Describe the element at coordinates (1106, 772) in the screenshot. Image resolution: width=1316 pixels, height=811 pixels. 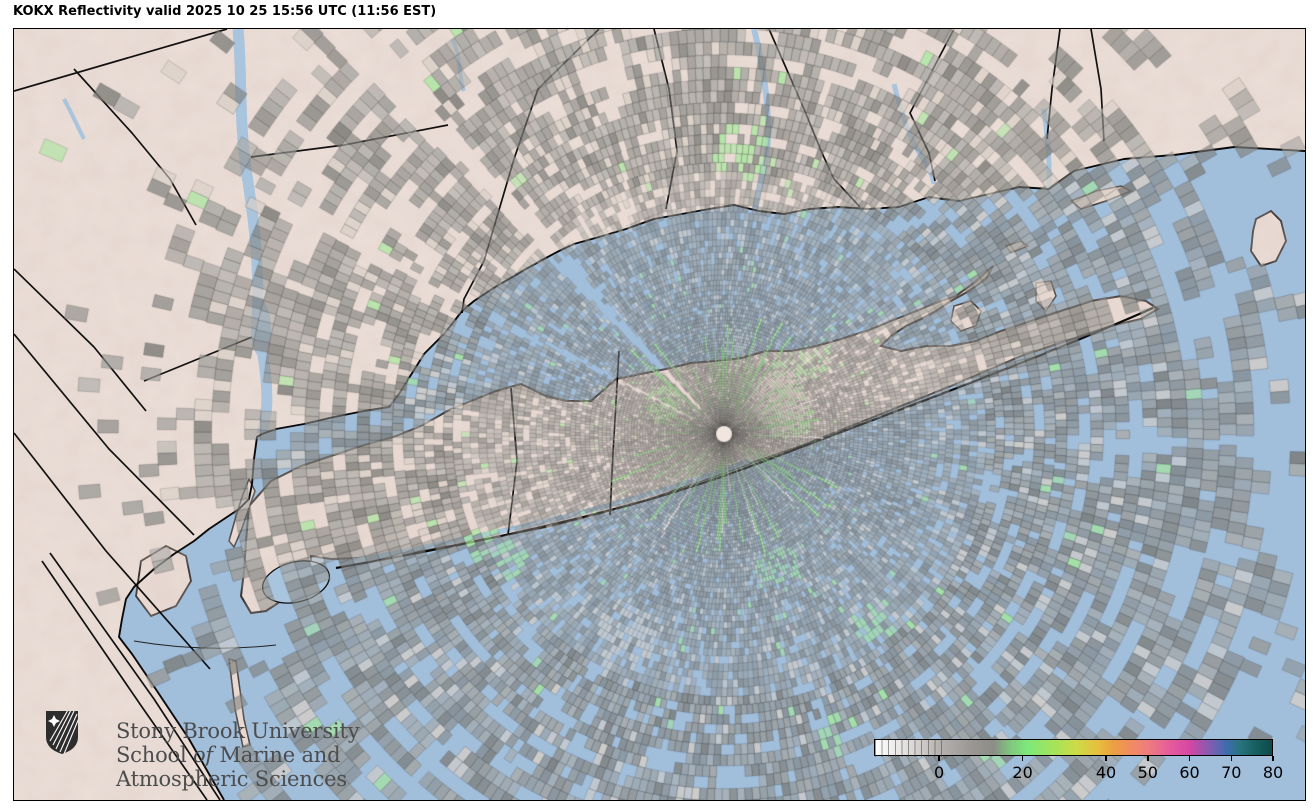
I see `colorbar-tick-label: 40` at that location.